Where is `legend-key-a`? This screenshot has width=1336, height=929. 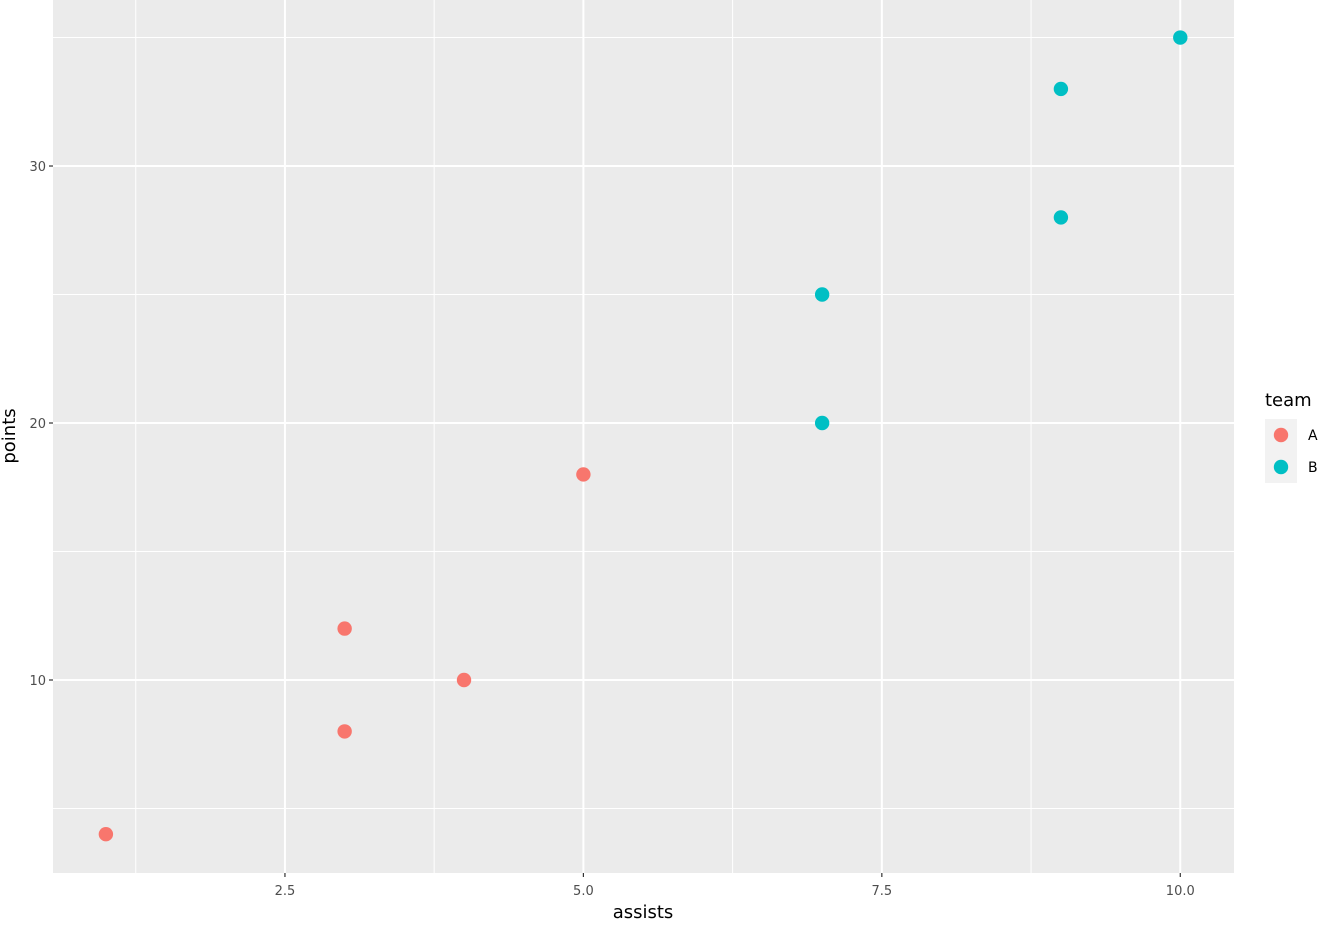
legend-key-a is located at coordinates (1281, 435).